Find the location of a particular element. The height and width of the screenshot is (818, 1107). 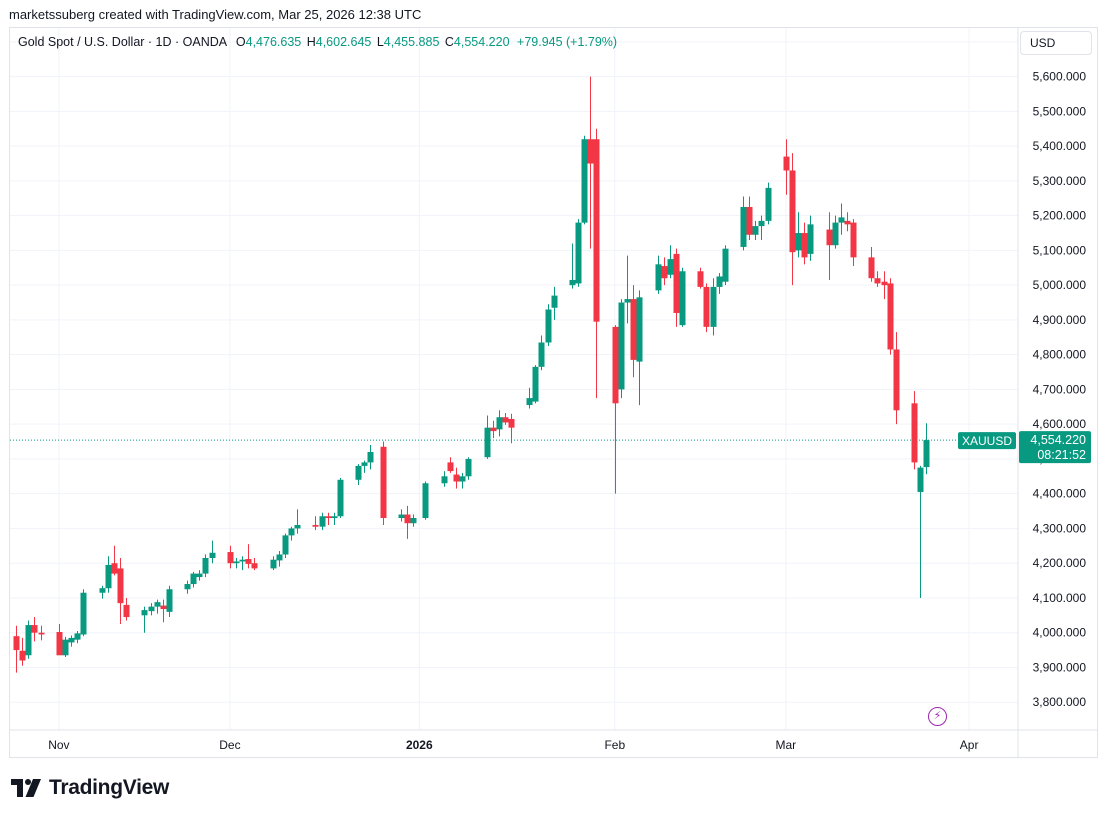

low-label: L is located at coordinates (380, 42).